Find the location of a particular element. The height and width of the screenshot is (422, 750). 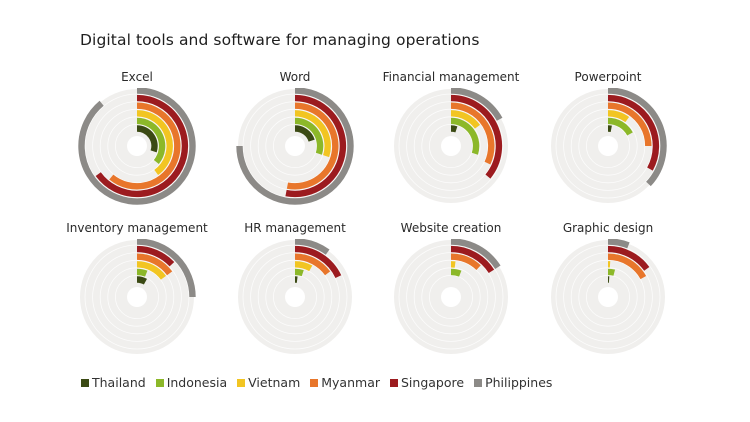

legend-item-singapore: Singapore is located at coordinates (427, 382).